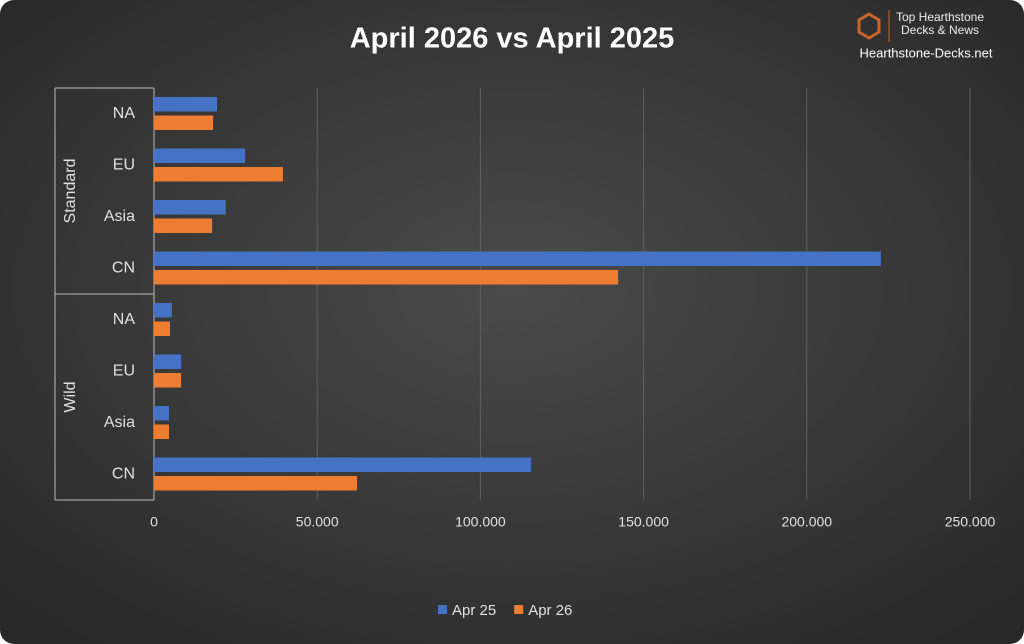 This screenshot has height=644, width=1024. Describe the element at coordinates (474, 610) in the screenshot. I see `legend-label: Apr 25` at that location.